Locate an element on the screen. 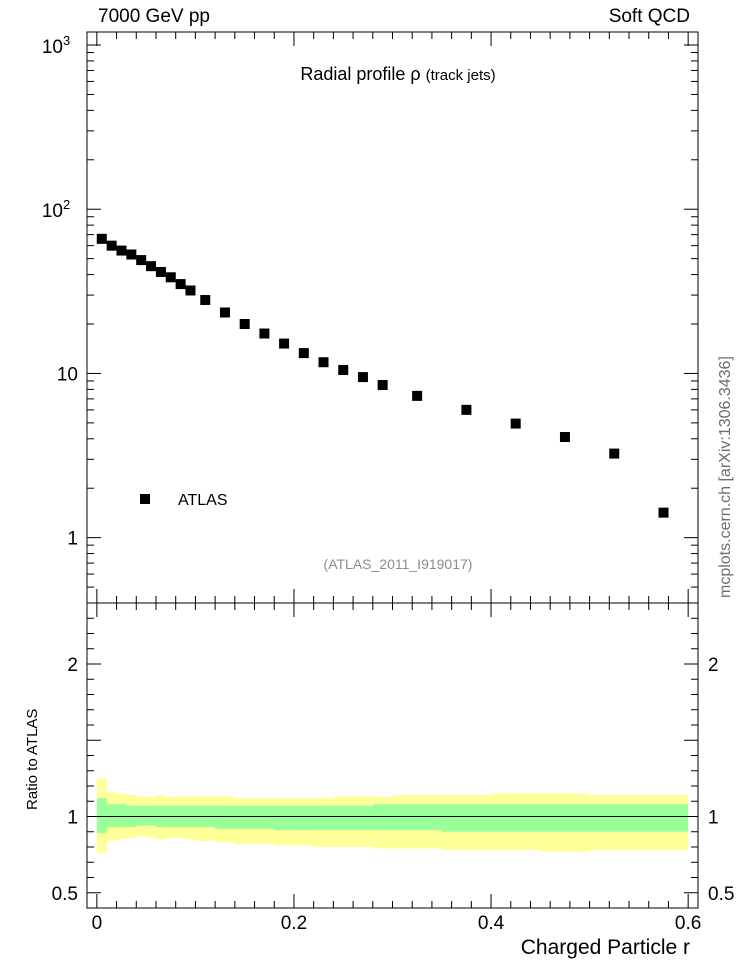 The image size is (746, 972). source-watermark: mcplots.cern.ch [arXiv:1306.3436] is located at coordinates (725, 477).